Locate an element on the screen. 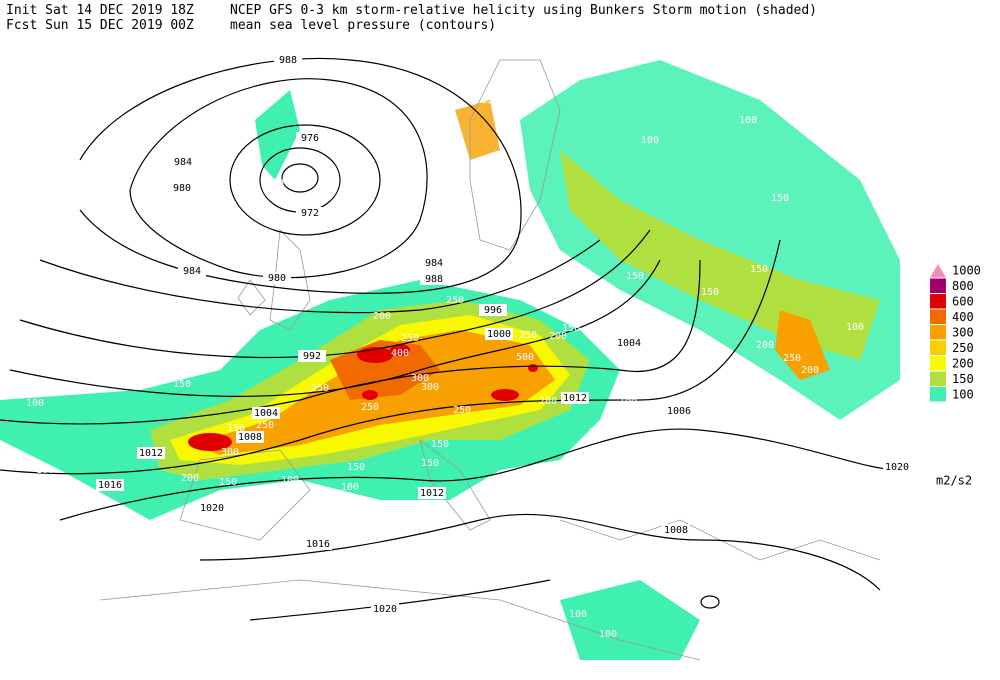 This screenshot has width=1000, height=680. init-time: Init Sat 14 DEC 2019 18Z is located at coordinates (100, 10).